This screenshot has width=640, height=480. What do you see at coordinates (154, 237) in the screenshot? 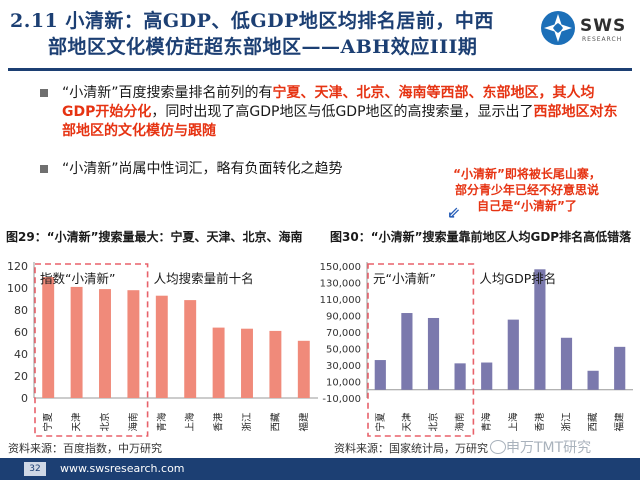
I see `chart-29-caption: 图29：“小清新”搜索量最大：宁夏、天津、北京、海南` at bounding box center [154, 237].